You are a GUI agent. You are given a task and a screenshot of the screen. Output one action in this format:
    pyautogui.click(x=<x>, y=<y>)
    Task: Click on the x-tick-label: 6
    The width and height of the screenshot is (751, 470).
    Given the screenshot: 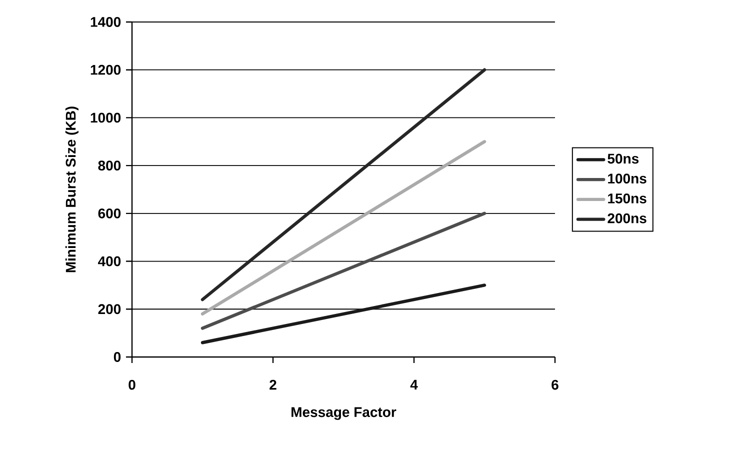 What is the action you would take?
    pyautogui.click(x=555, y=385)
    